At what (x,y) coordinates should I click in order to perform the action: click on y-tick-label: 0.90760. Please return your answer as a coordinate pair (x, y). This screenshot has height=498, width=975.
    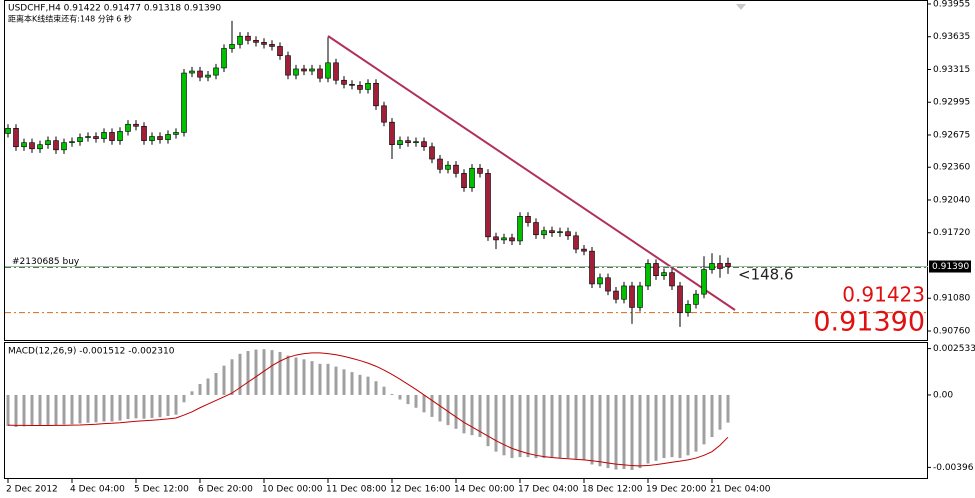
    Looking at the image, I should click on (951, 331).